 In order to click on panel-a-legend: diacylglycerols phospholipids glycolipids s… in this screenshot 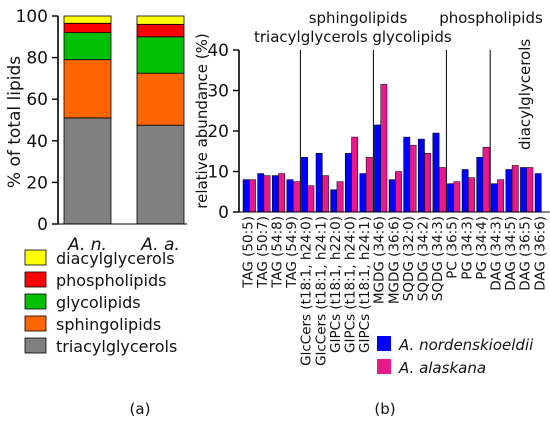, I will do `click(100, 302)`.